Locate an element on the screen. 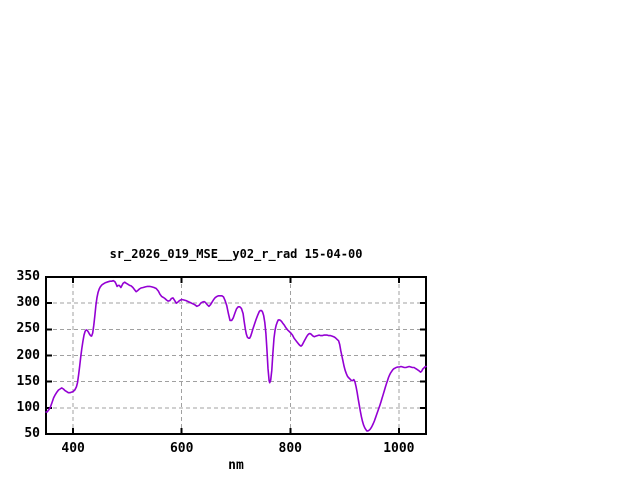 The image size is (640, 480). x-tick-label: 400 is located at coordinates (73, 448).